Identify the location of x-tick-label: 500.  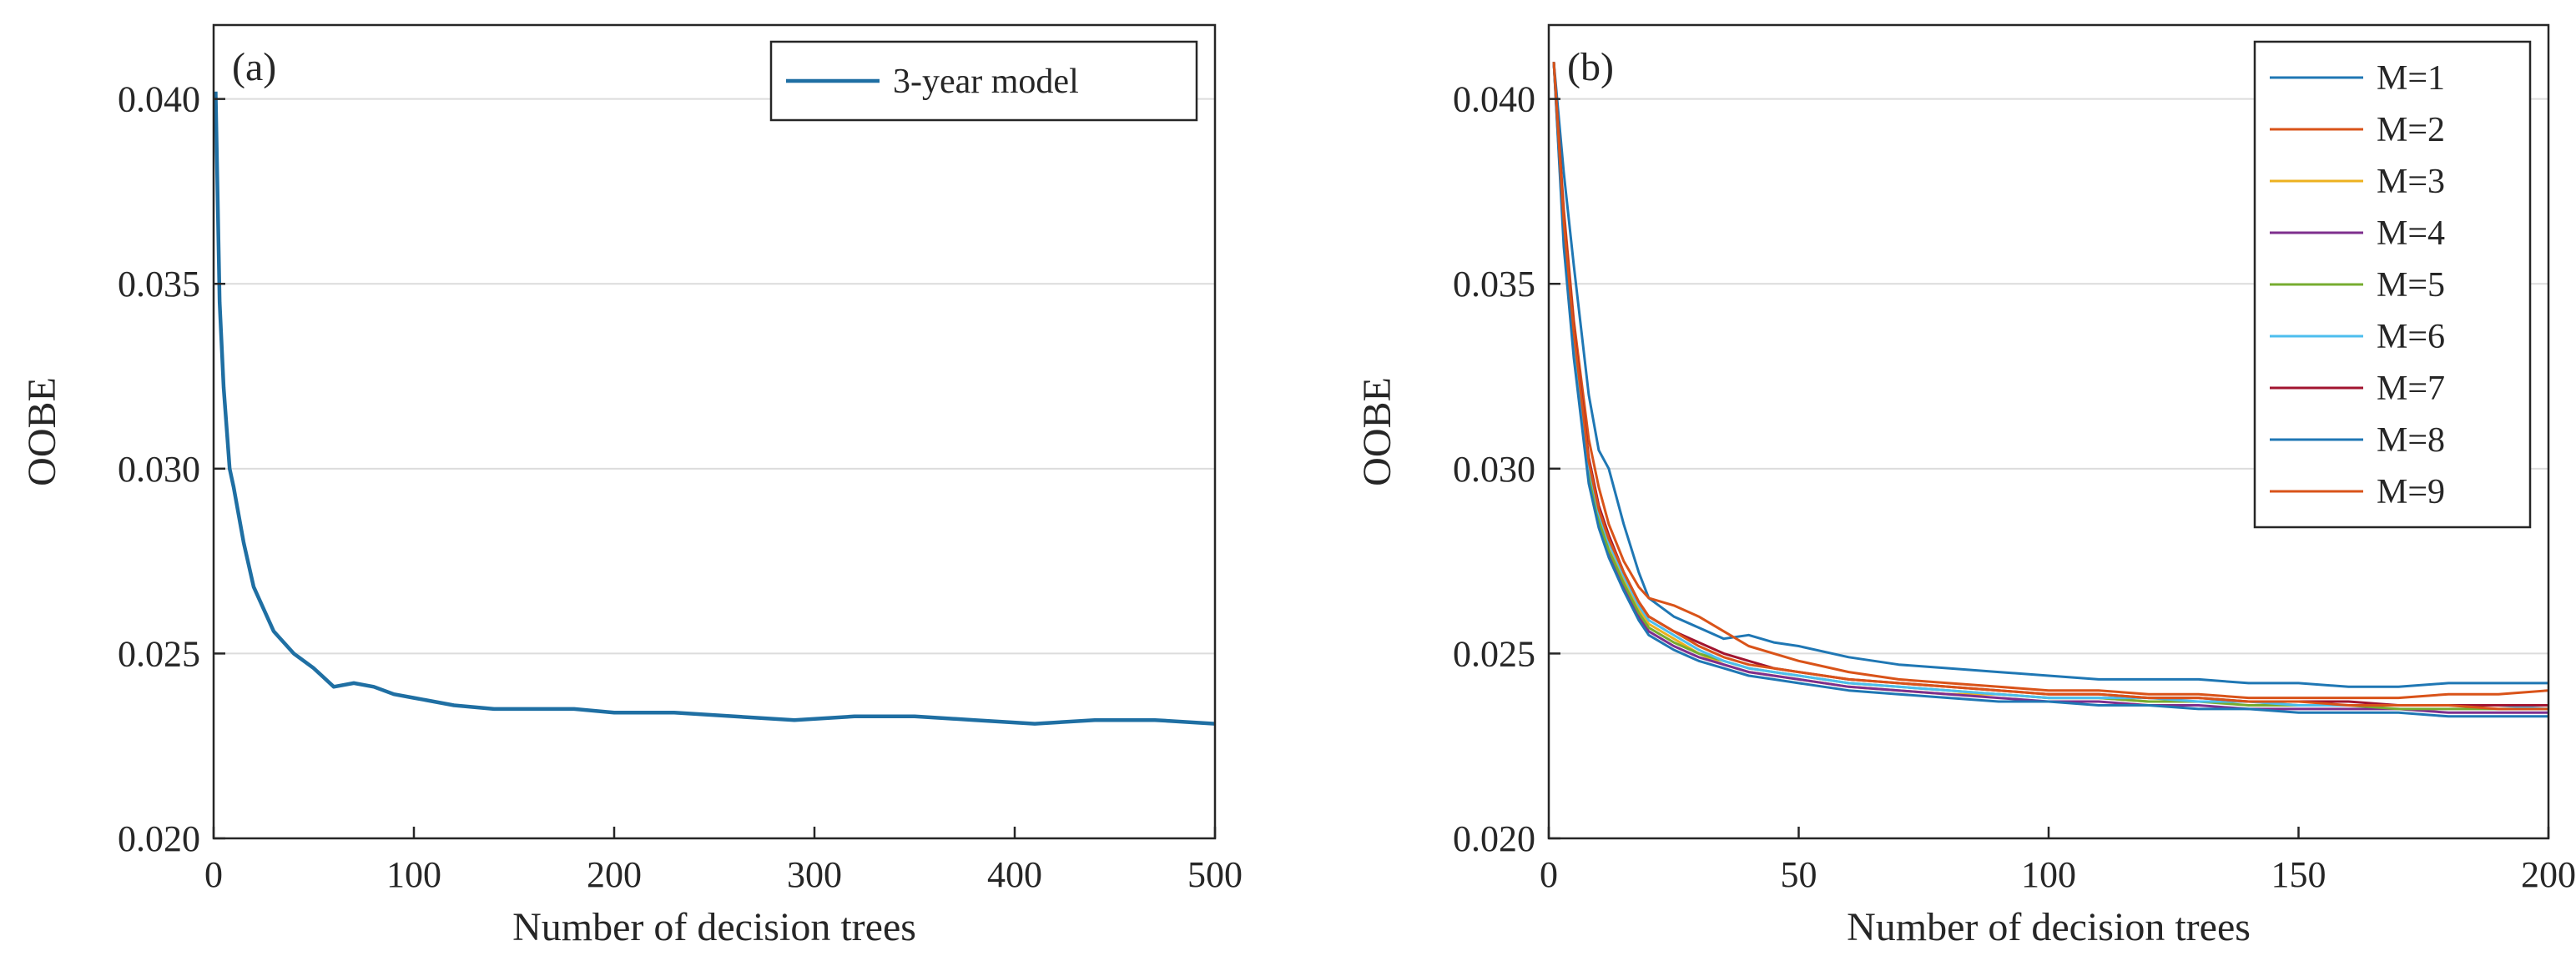
(1215, 875).